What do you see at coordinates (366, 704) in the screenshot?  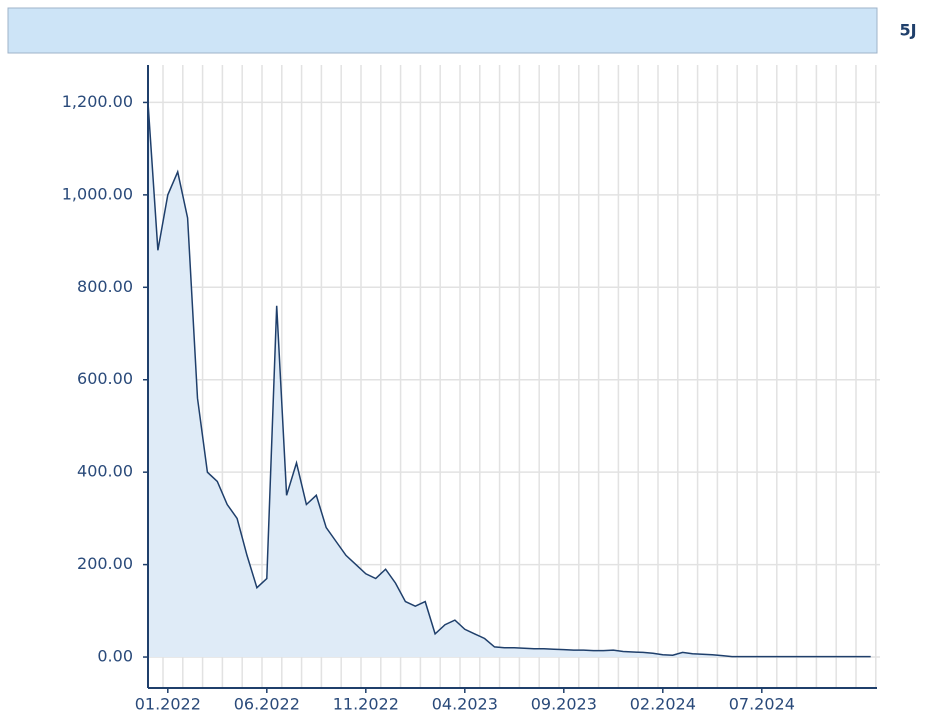 I see `x-tick-label: 11.2022` at bounding box center [366, 704].